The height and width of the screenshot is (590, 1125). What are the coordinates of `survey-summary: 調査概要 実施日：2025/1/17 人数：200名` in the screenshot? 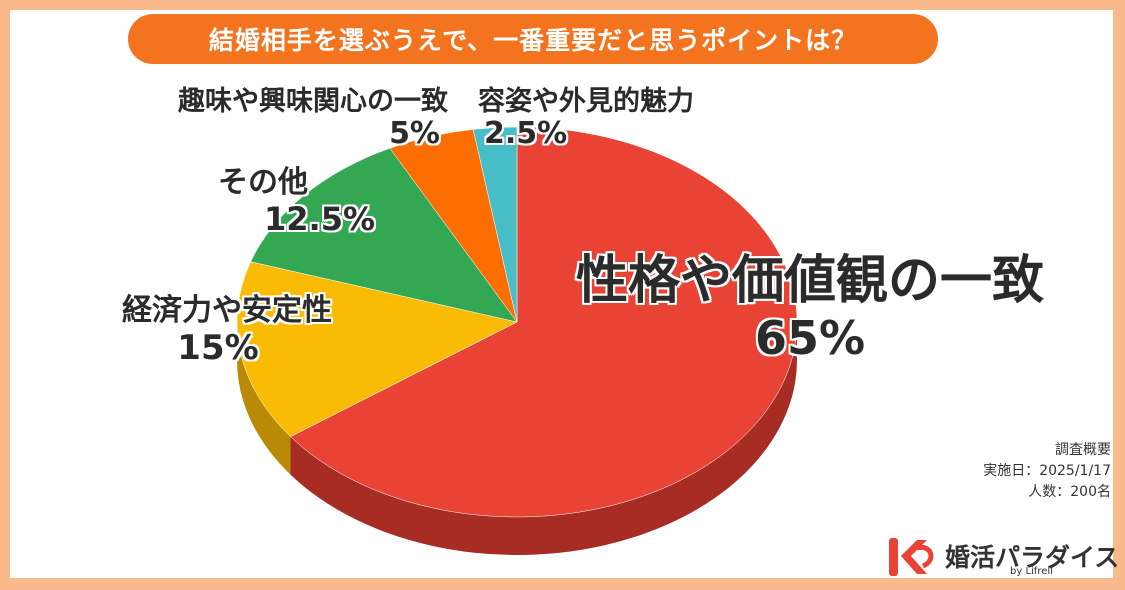 It's located at (1047, 471).